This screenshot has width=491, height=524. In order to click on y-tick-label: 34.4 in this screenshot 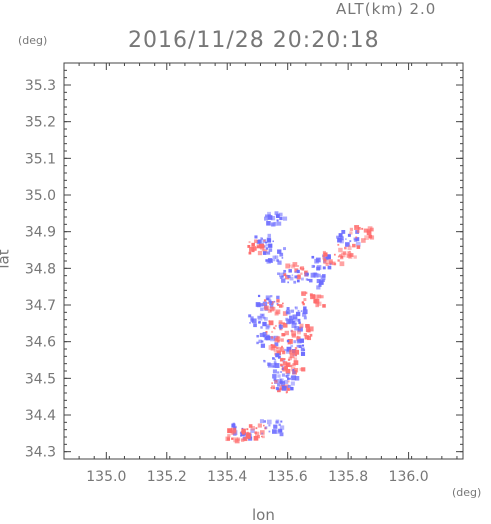, I will do `click(40, 416)`.